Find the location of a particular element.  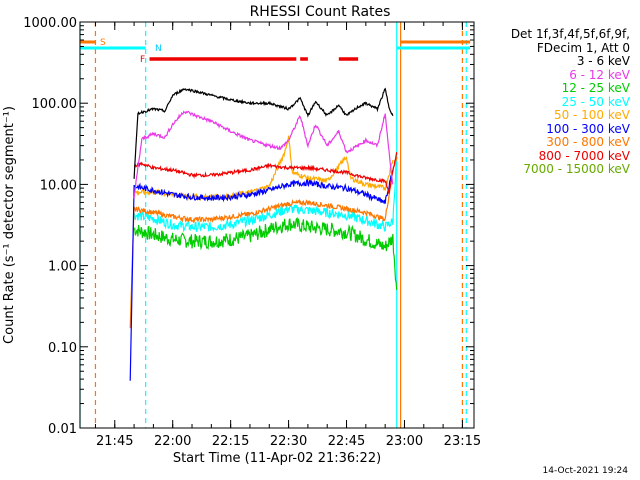

legend-entry-6-12: 6 - 12 keV is located at coordinates (599, 74).